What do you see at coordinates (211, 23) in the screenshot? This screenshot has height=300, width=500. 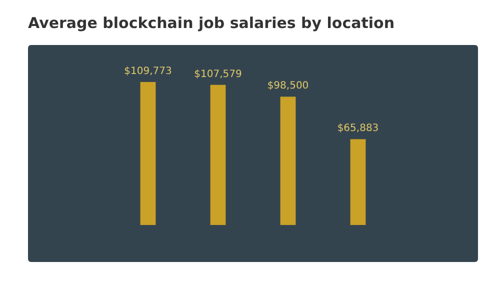 I see `chart-title: Average blockchain job salaries by location` at bounding box center [211, 23].